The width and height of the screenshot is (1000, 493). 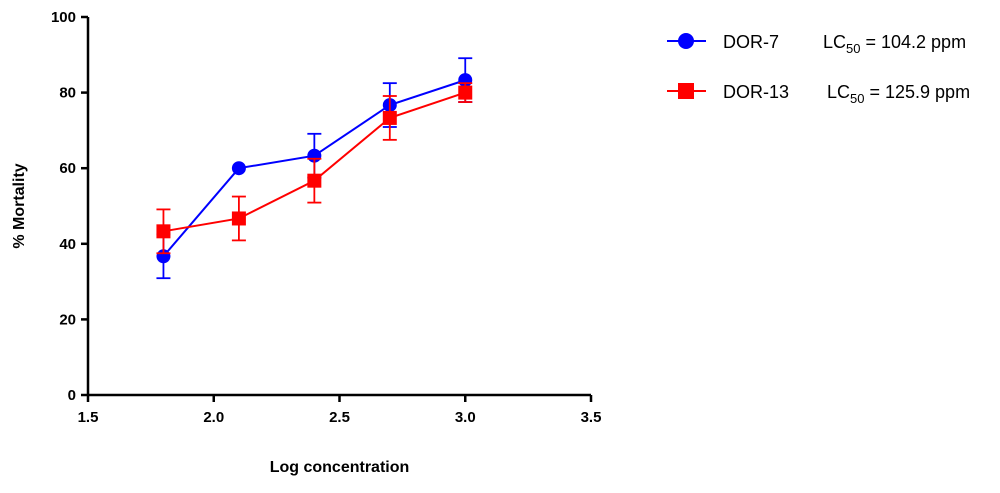 What do you see at coordinates (818, 94) in the screenshot?
I see `legend-item-dor-13: DOR-13 LC50 = 125.9 ppm` at bounding box center [818, 94].